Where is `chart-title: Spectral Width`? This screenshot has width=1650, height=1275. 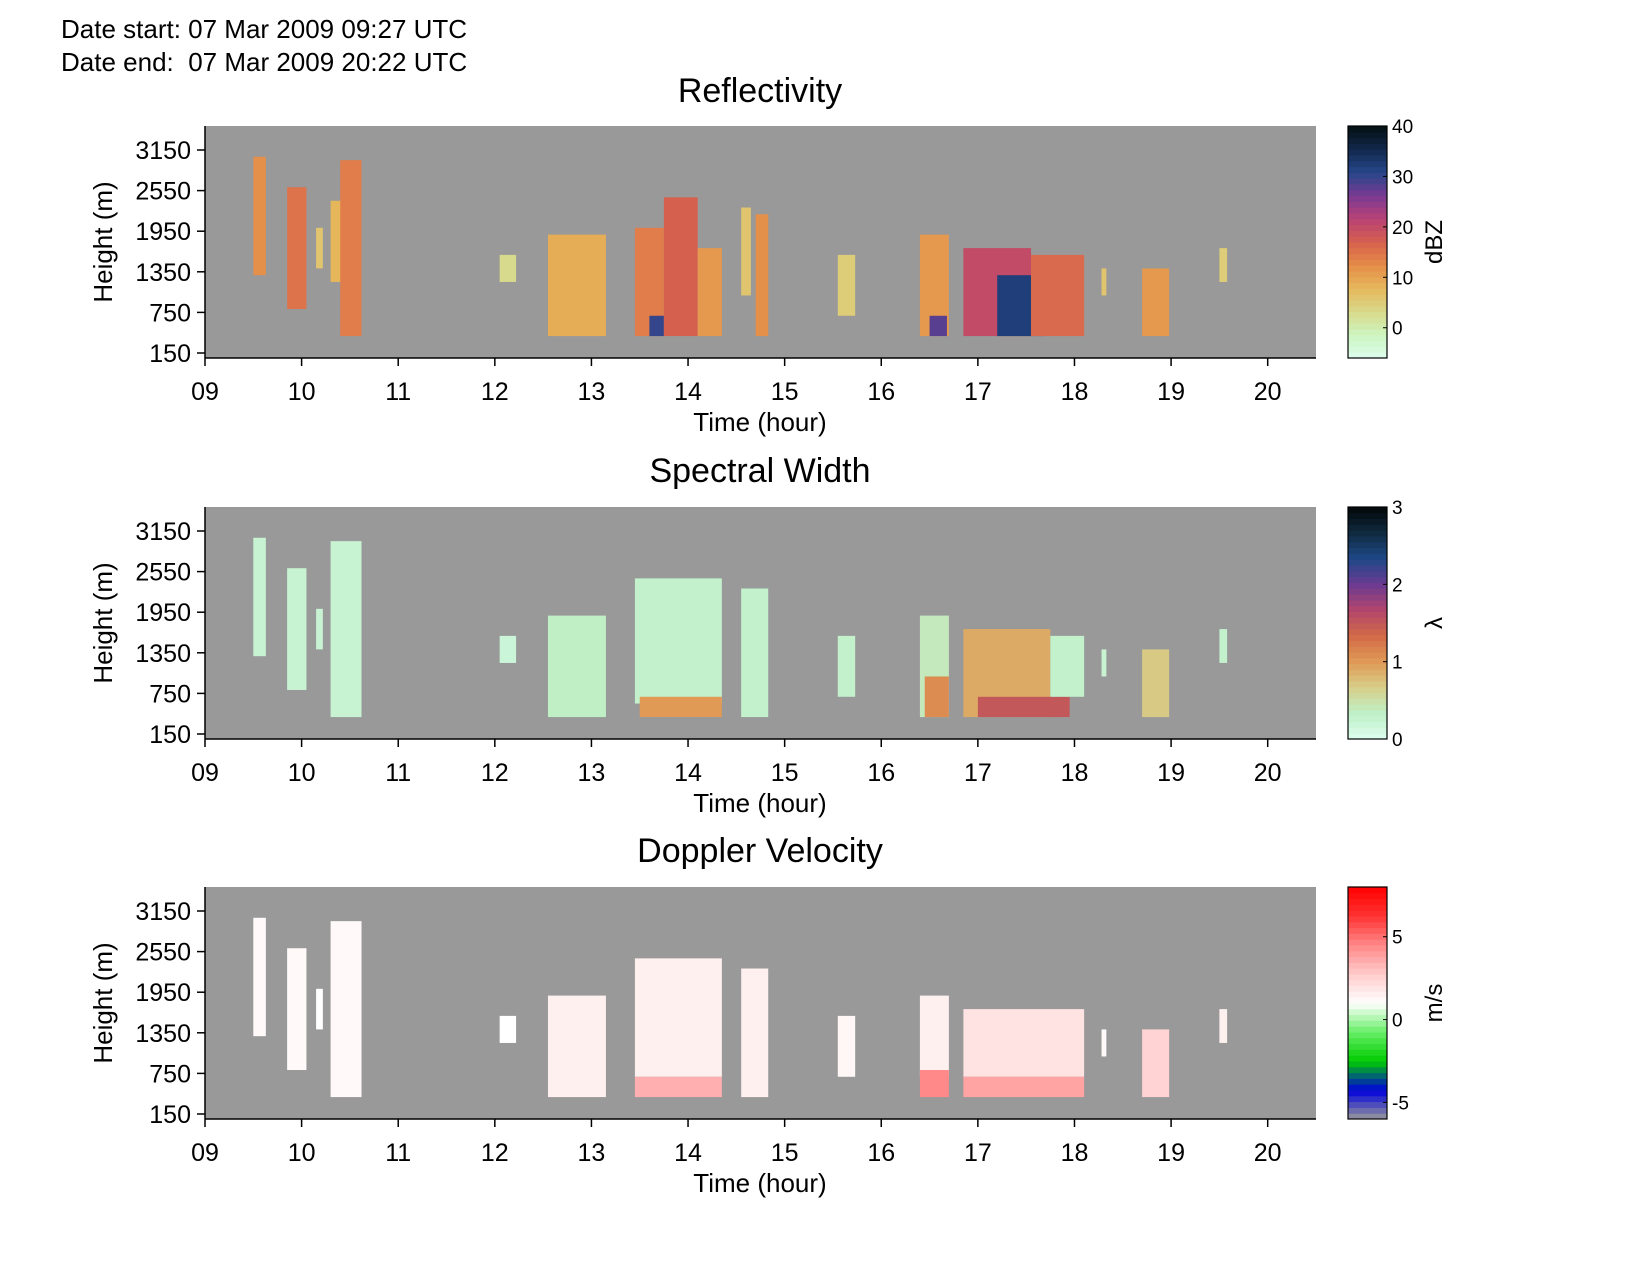
chart-title: Spectral Width is located at coordinates (759, 471).